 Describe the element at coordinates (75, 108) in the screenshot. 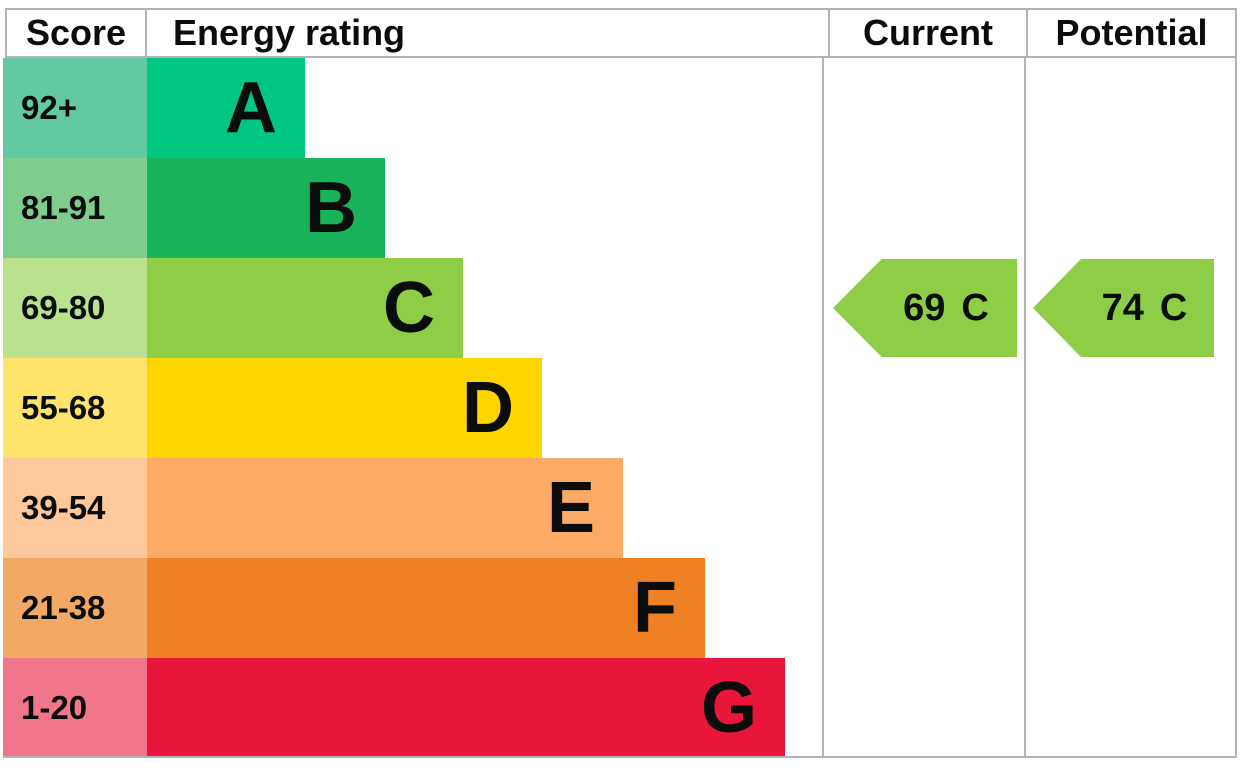

I see `score-range-a: 92+` at that location.